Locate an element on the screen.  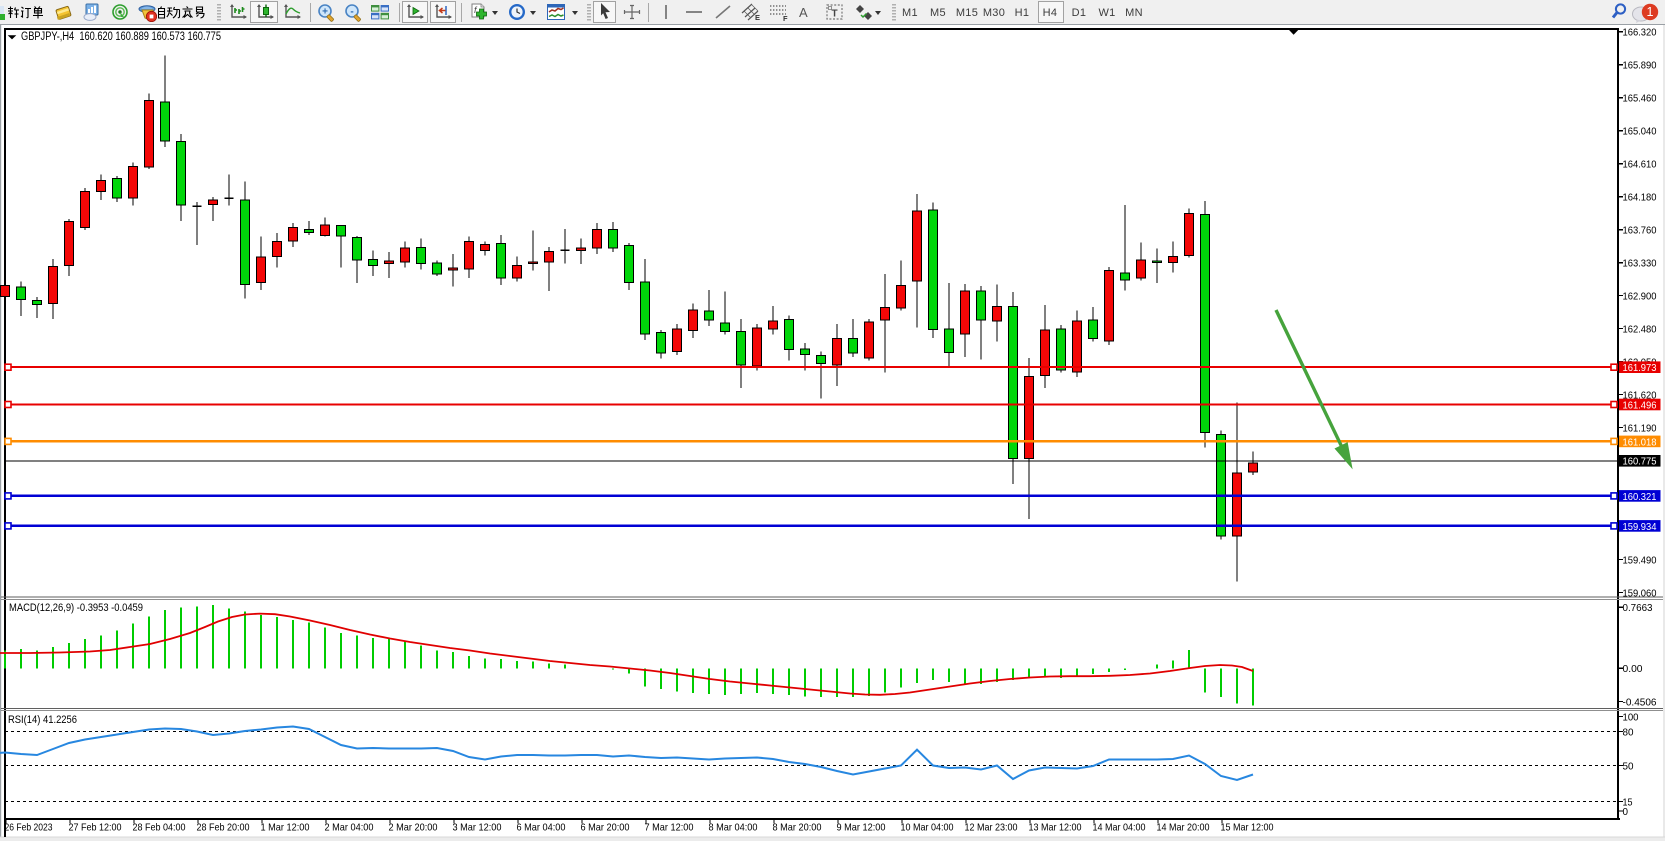
svg-text: 161.018 is located at coordinates (1640, 442).